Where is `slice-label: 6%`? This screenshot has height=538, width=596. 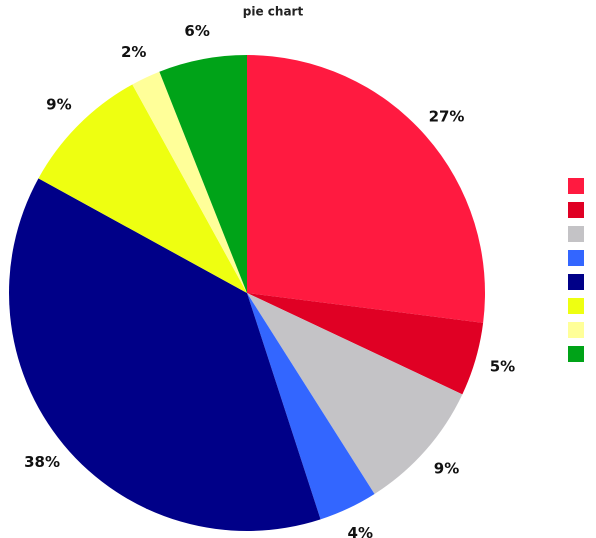
slice-label: 6% is located at coordinates (196, 31).